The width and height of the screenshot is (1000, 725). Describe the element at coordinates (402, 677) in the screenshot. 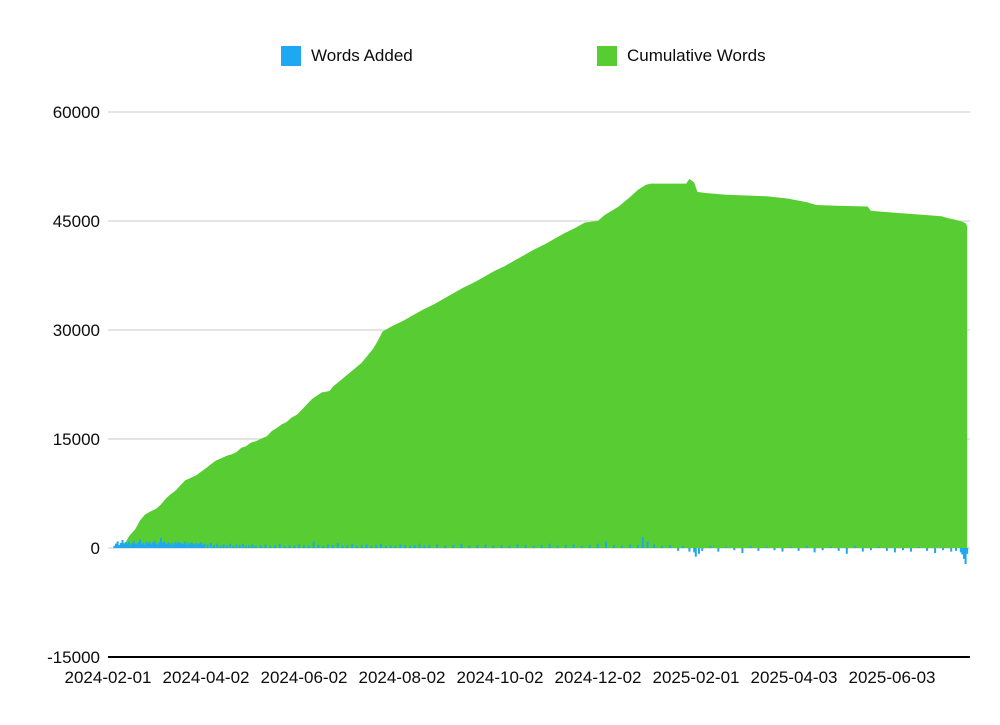

I see `x-axis-tick-label: 2024-08-02` at that location.